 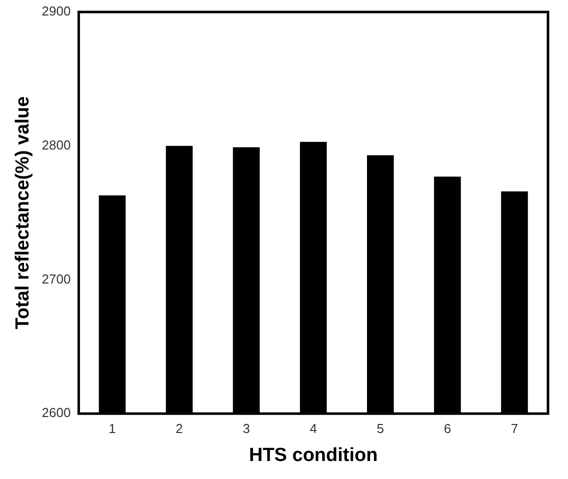 I want to click on y-tick-label: 2600, so click(x=56, y=412).